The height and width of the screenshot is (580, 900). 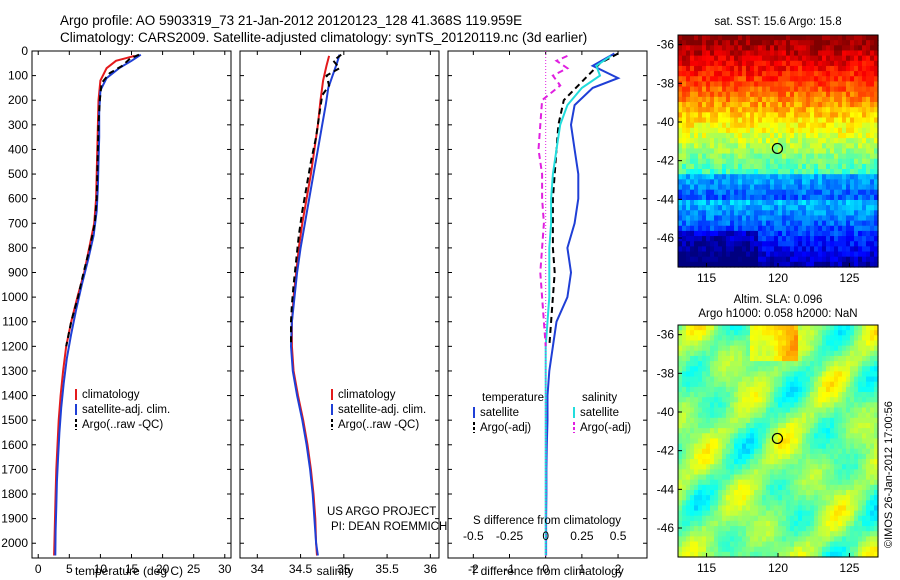 I want to click on sal-xtick-label: 34, so click(x=258, y=569).